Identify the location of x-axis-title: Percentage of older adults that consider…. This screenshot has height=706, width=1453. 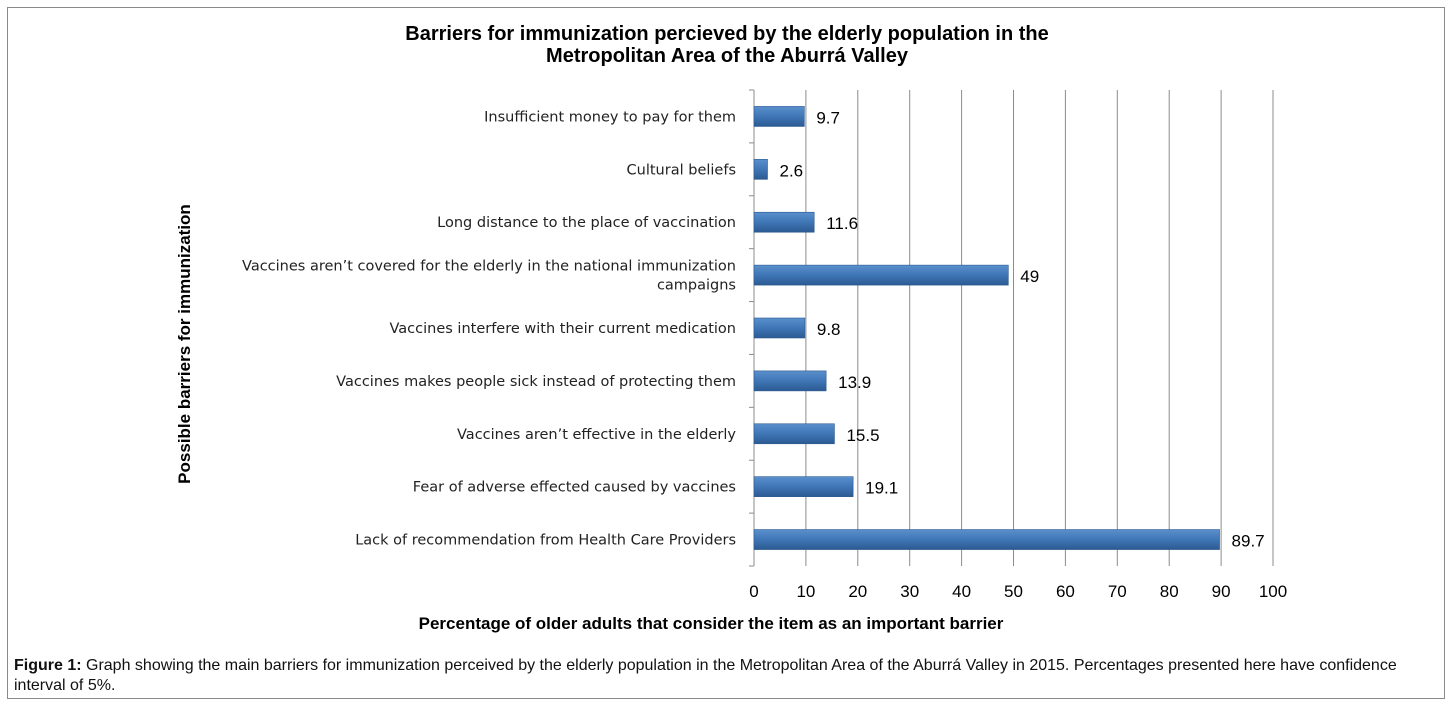
(711, 623).